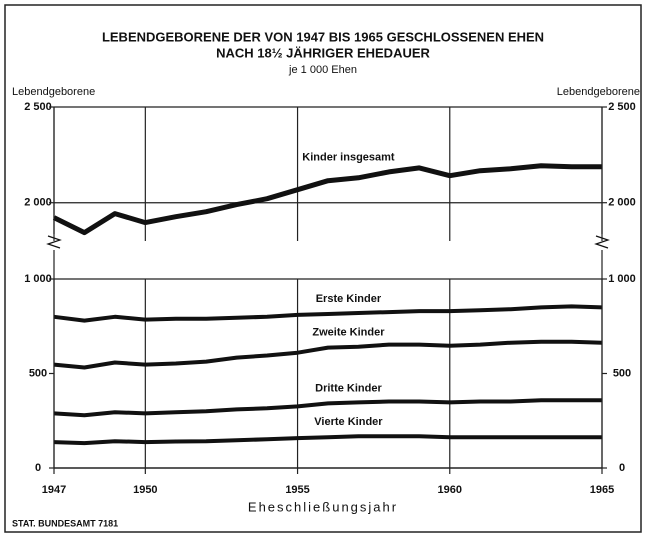 This screenshot has width=646, height=537. Describe the element at coordinates (348, 158) in the screenshot. I see `series-label: Kinder insgesamt` at that location.